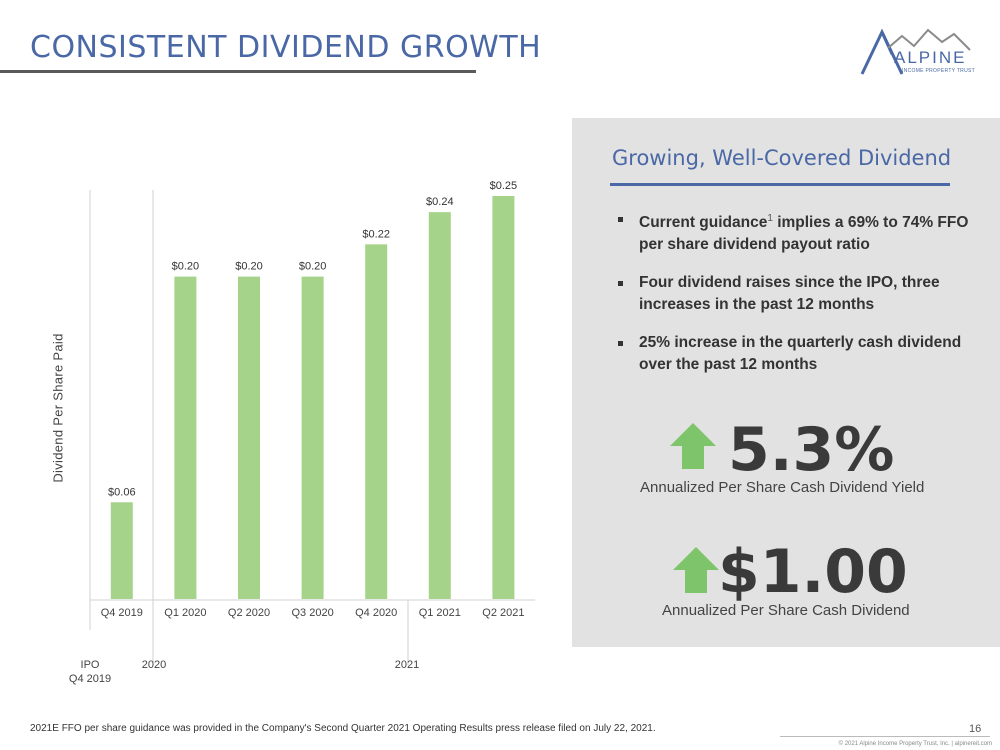  I want to click on title-underline, so click(238, 71).